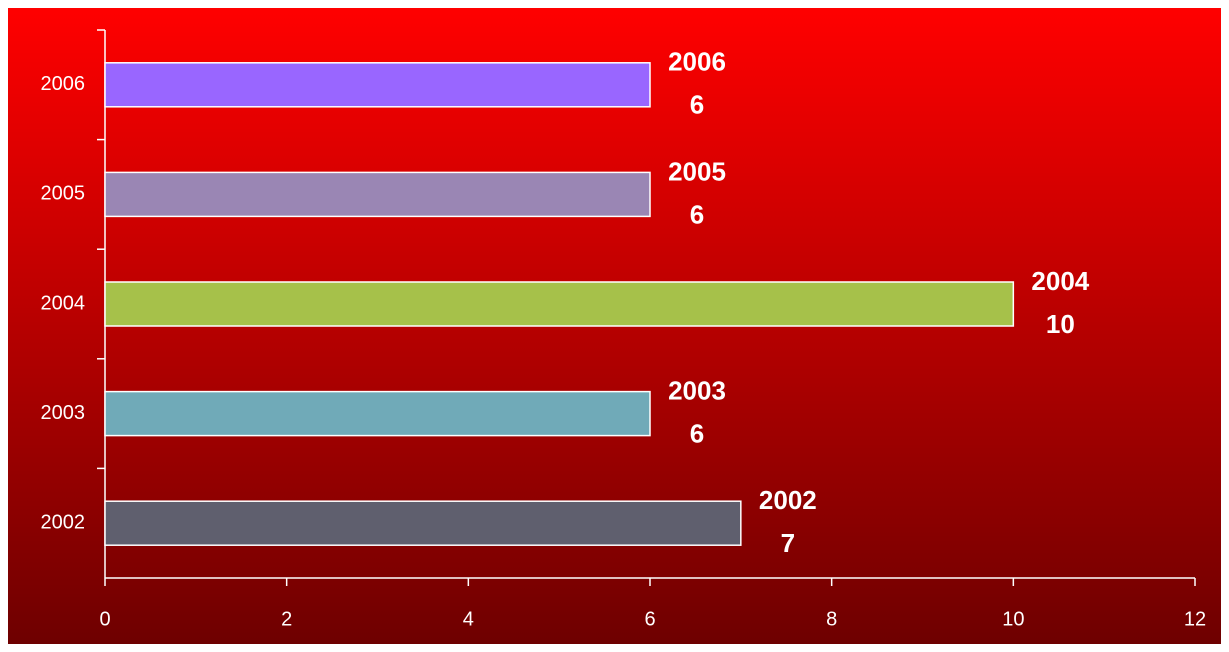 The width and height of the screenshot is (1229, 652). Describe the element at coordinates (104, 619) in the screenshot. I see `x-tick-label: 0` at that location.